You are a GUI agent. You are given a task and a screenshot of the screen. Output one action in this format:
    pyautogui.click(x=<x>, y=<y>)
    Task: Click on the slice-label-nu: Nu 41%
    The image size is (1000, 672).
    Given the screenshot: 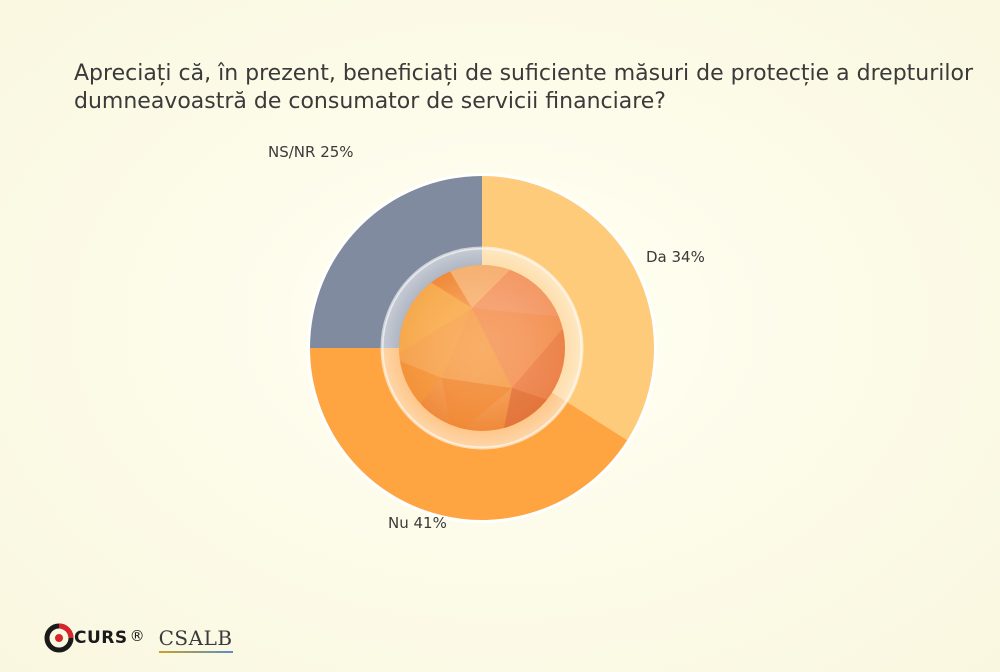 What is the action you would take?
    pyautogui.click(x=417, y=523)
    